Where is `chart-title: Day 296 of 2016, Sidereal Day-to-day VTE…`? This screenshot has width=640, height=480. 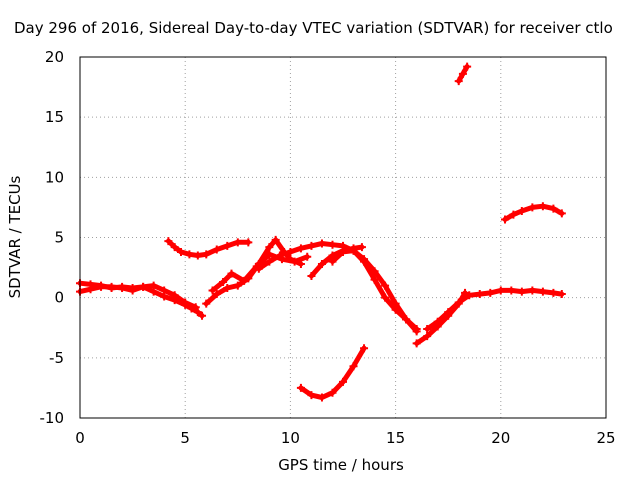 chart-title: Day 296 of 2016, Sidereal Day-to-day VTE… is located at coordinates (313, 28).